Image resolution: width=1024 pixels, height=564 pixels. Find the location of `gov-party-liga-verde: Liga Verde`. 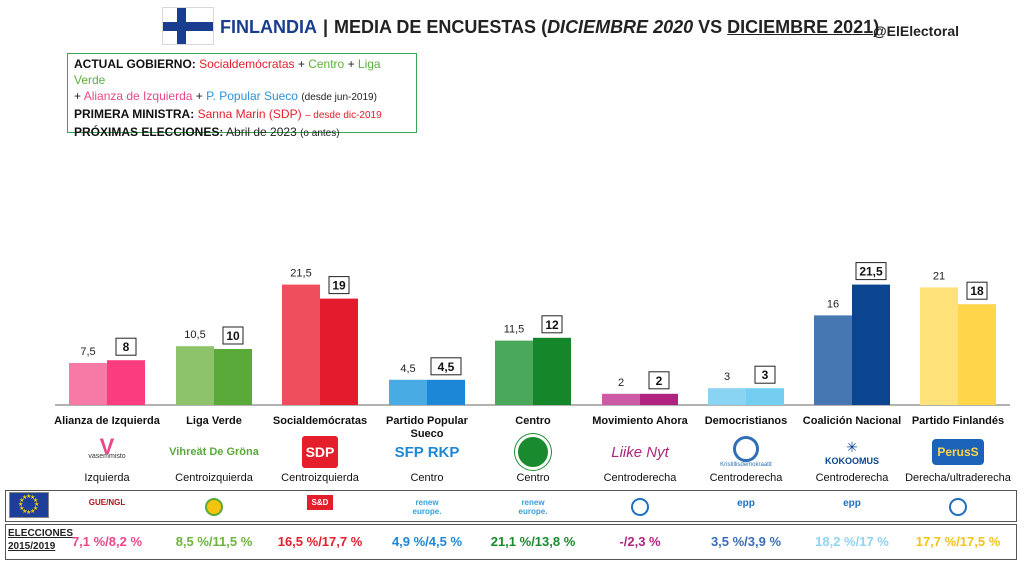

gov-party-liga-verde: Liga Verde is located at coordinates (227, 72).